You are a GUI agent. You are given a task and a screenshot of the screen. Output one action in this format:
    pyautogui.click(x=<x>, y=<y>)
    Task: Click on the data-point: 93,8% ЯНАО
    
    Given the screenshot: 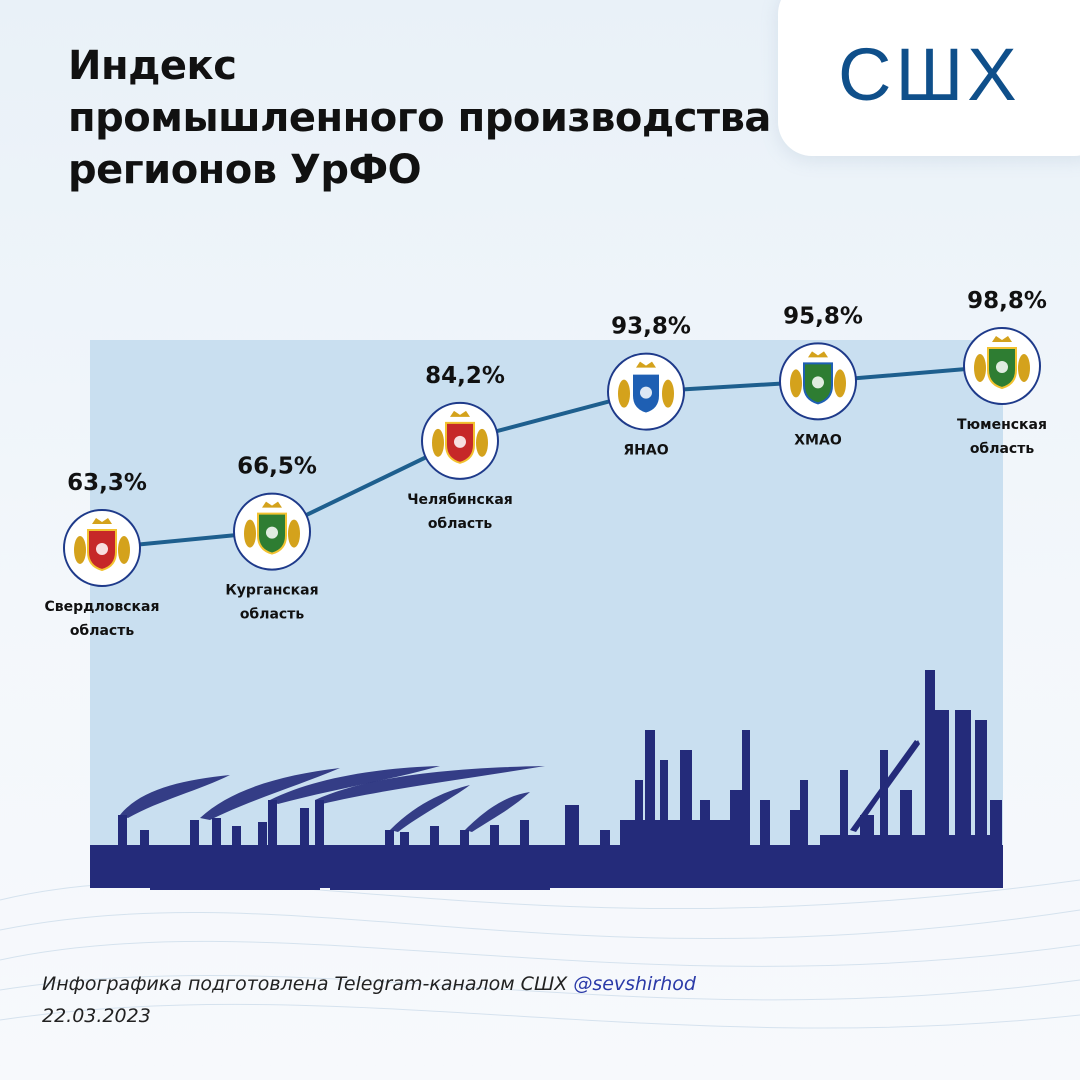 What is the action you would take?
    pyautogui.click(x=649, y=386)
    